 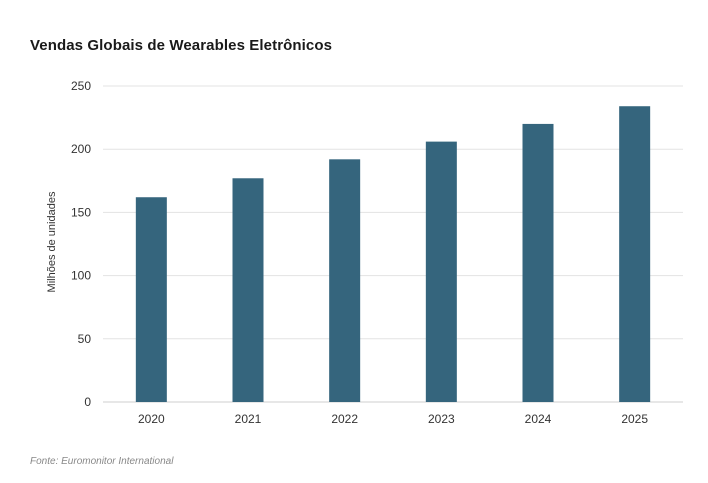 What do you see at coordinates (85, 339) in the screenshot?
I see `y-tick-label: 50` at bounding box center [85, 339].